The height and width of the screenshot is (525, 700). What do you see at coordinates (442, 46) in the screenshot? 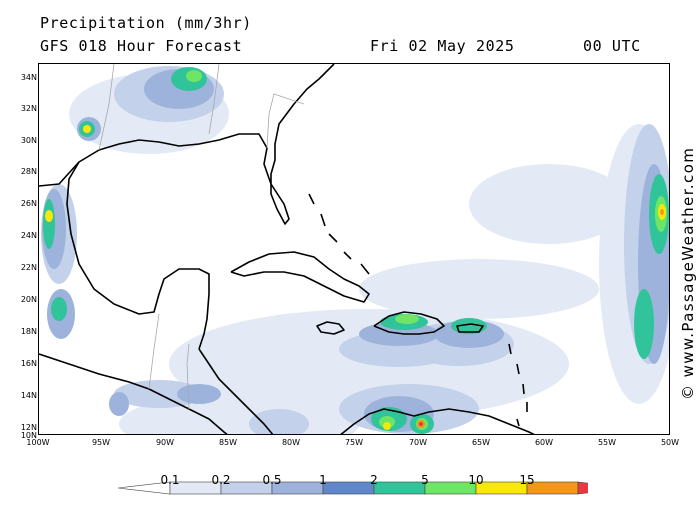
I see `forecast-date: Fri 02 May 2025` at bounding box center [442, 46].